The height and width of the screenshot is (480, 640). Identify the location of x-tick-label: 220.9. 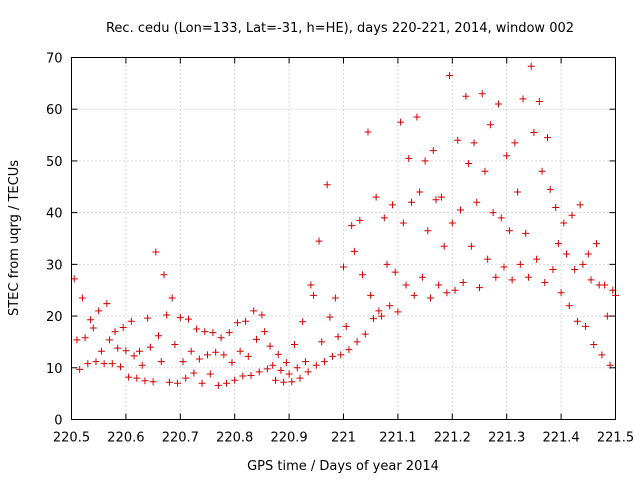
(288, 438).